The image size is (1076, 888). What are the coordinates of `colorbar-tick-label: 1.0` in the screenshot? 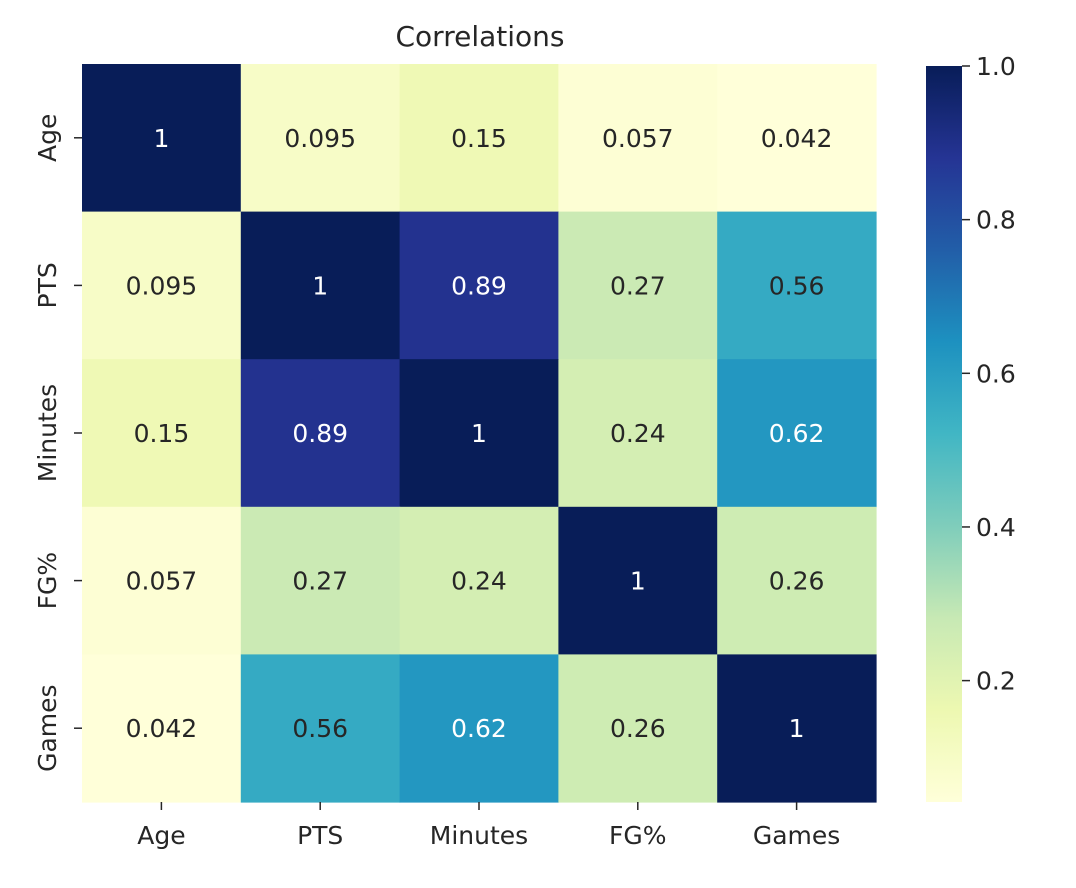 It's located at (996, 66).